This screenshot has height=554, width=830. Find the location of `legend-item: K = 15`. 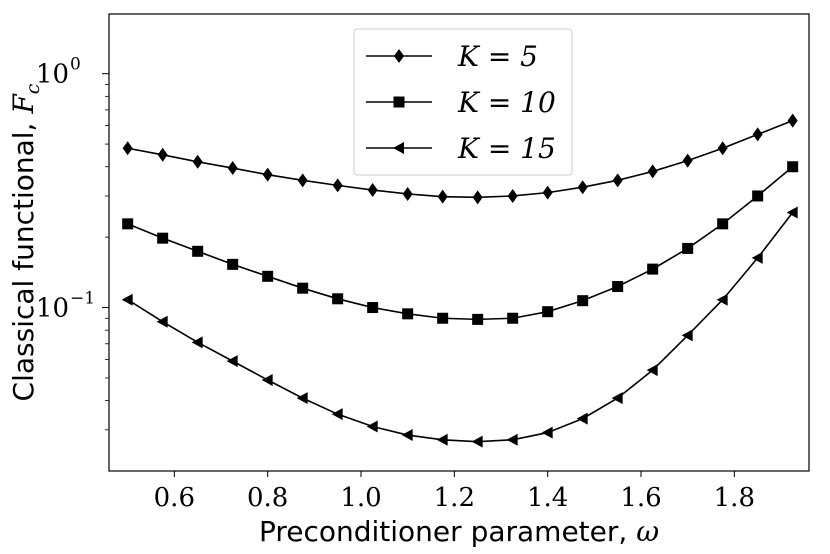

legend-item: K = 15 is located at coordinates (461, 148).